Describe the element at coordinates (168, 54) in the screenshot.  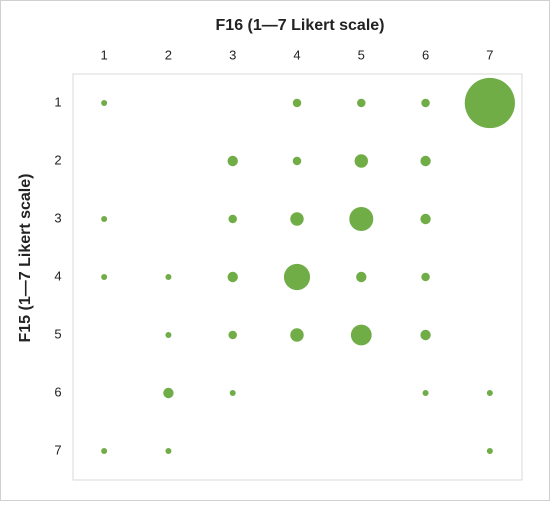
I see `x-tick-label: 2` at that location.